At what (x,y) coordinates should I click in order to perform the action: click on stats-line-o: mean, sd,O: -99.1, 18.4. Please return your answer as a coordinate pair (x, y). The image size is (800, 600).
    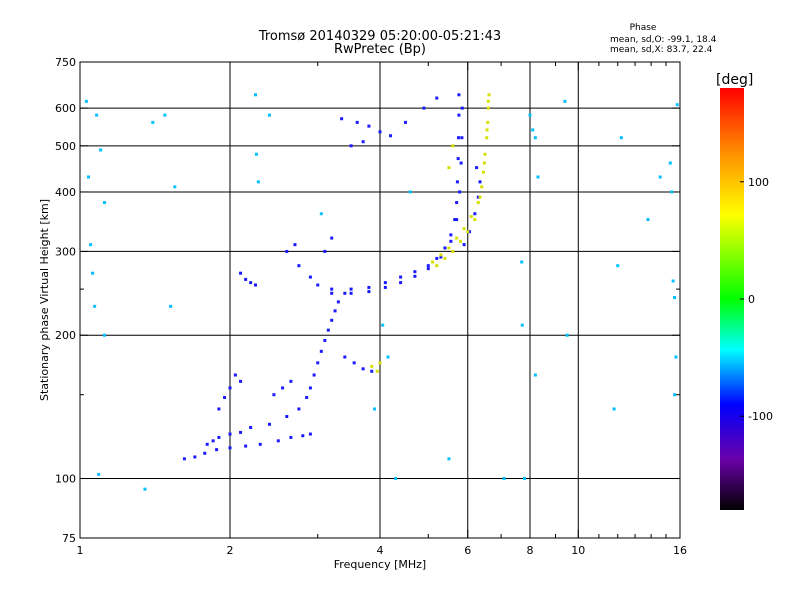
    Looking at the image, I should click on (663, 40).